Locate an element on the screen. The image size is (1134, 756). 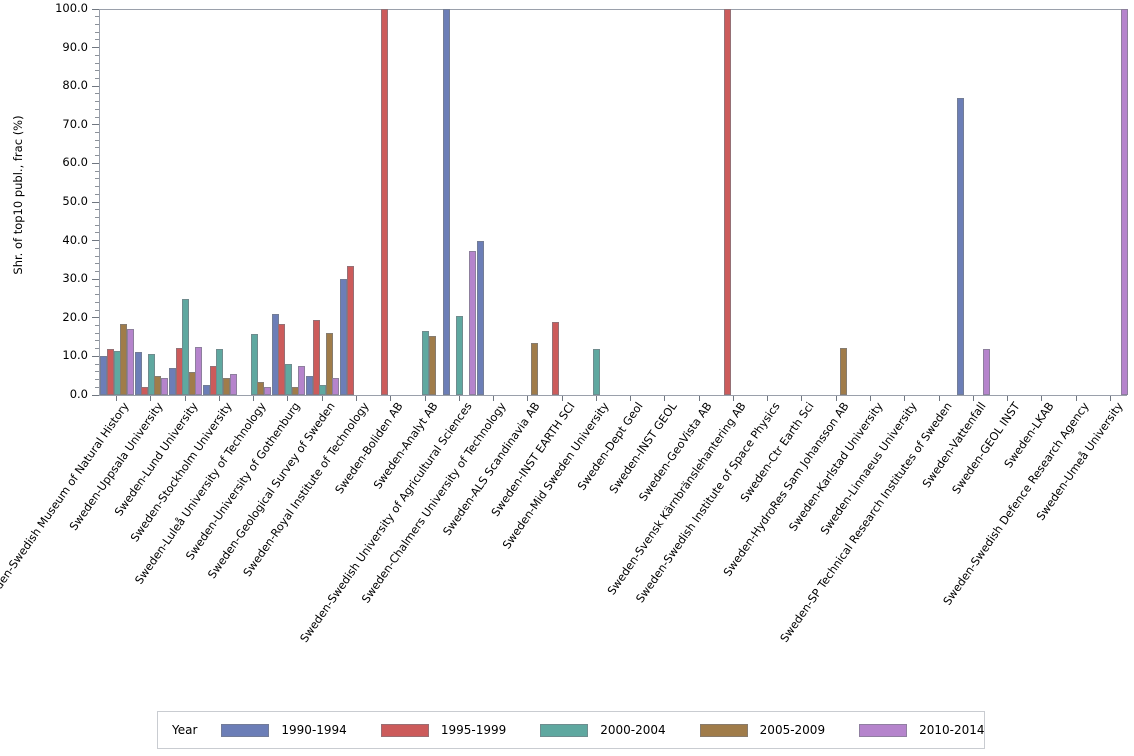
y-axis-tick-label: 10.0 is located at coordinates (75, 355).